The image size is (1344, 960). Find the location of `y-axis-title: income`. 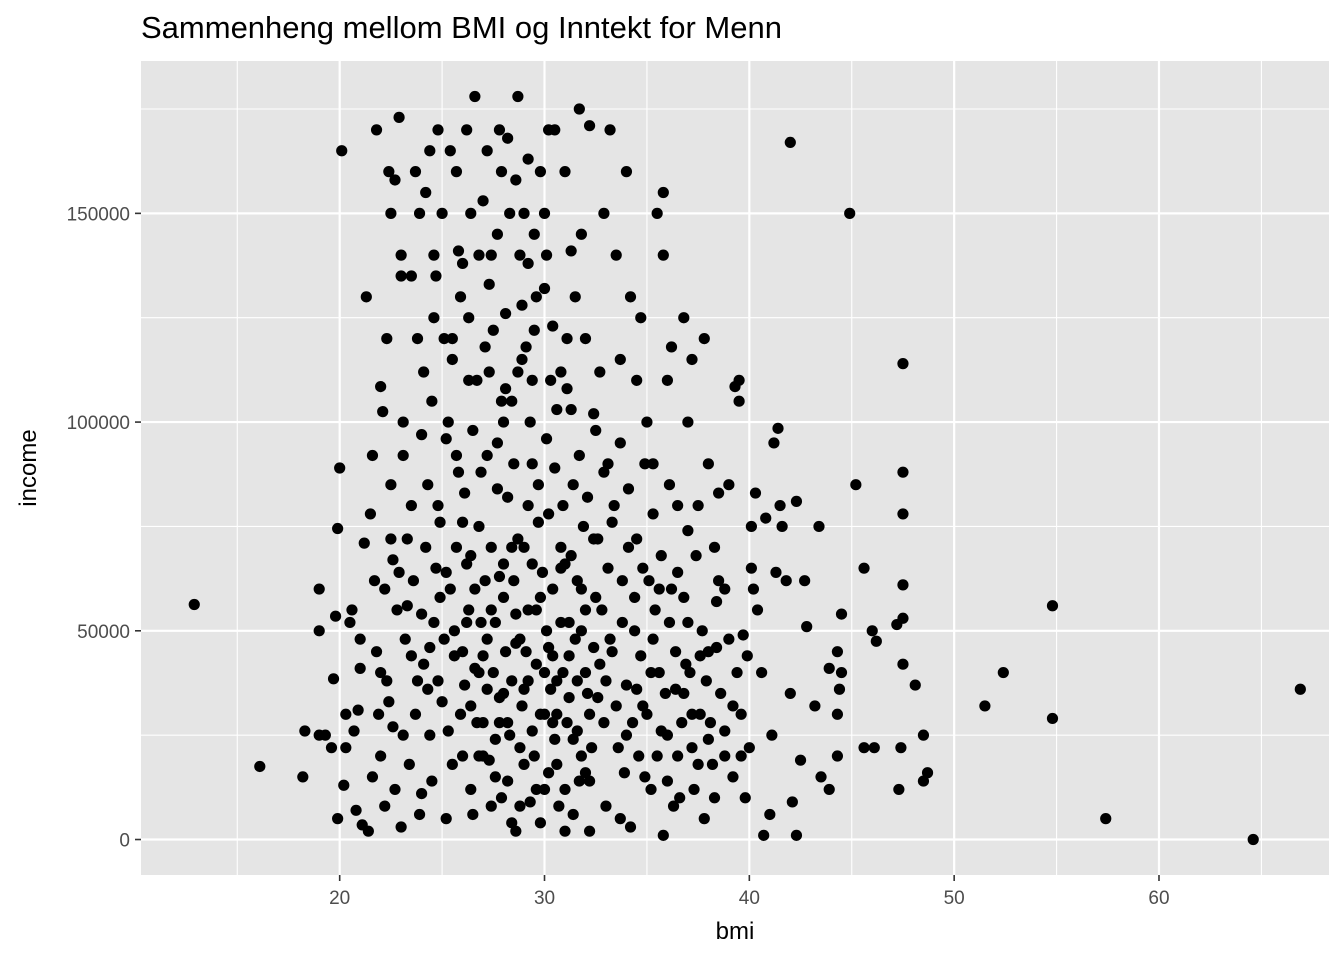

y-axis-title: income is located at coordinates (28, 467).